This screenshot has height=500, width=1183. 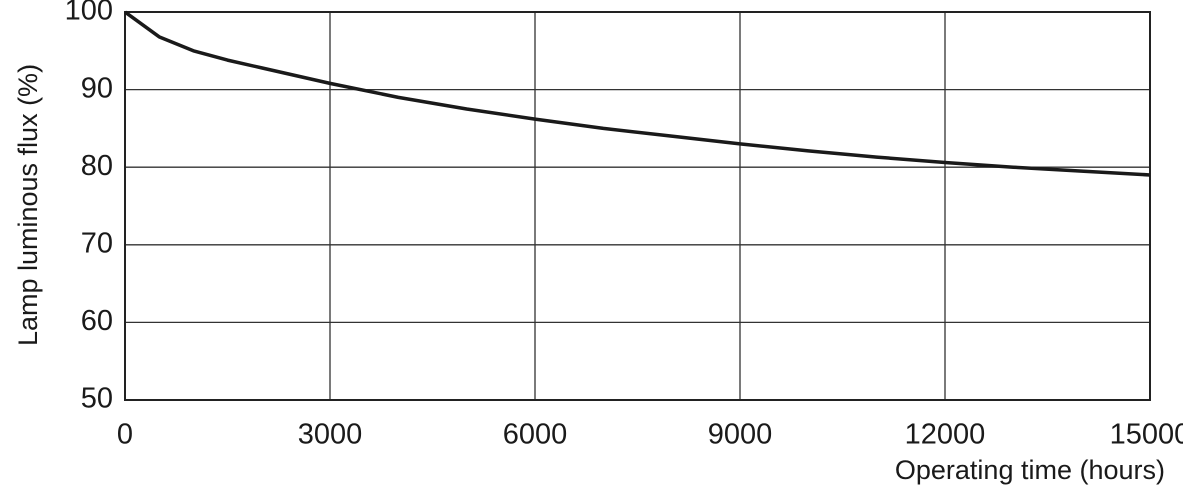 I want to click on x-tick-label: 12000, so click(x=945, y=435).